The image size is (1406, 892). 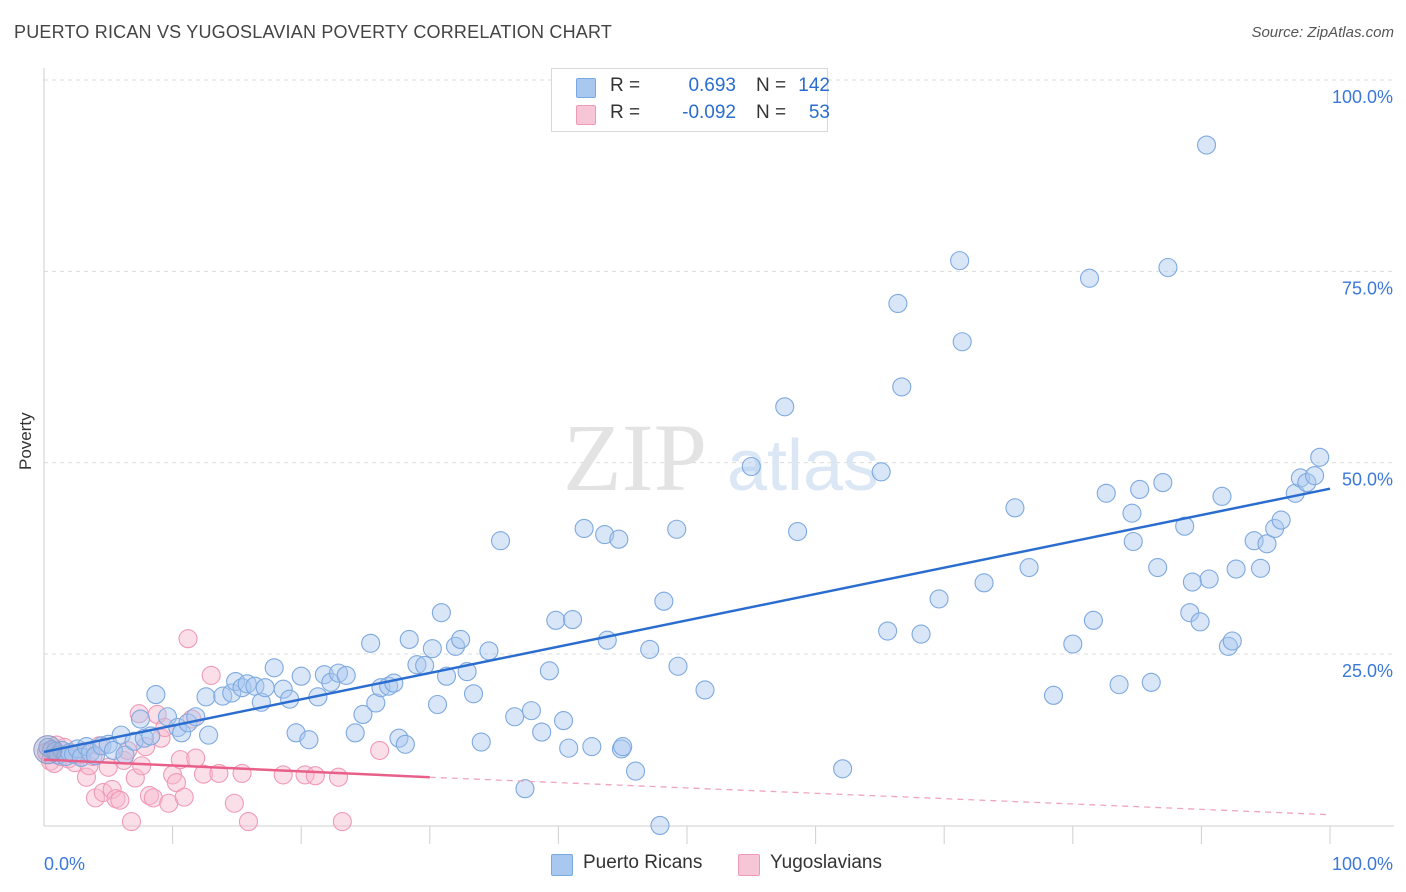 I want to click on puerto-ricans-point-cluster, so click(x=48, y=750).